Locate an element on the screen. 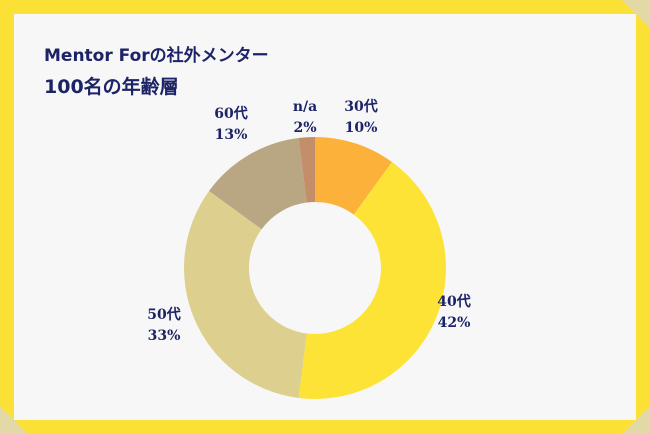 Image resolution: width=650 pixels, height=434 pixels. slice-label-category: 60代 is located at coordinates (230, 113).